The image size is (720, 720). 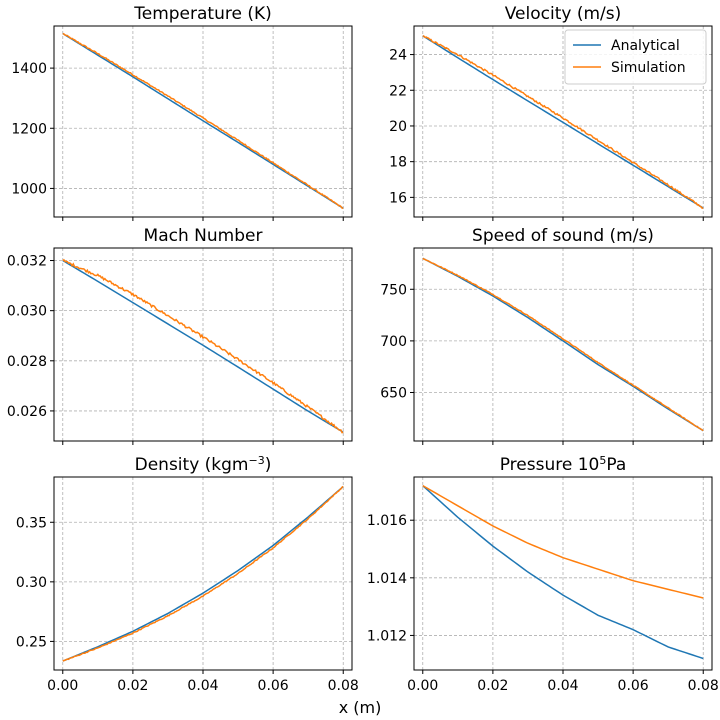 What do you see at coordinates (393, 393) in the screenshot?
I see `y-tick-label: 650` at bounding box center [393, 393].